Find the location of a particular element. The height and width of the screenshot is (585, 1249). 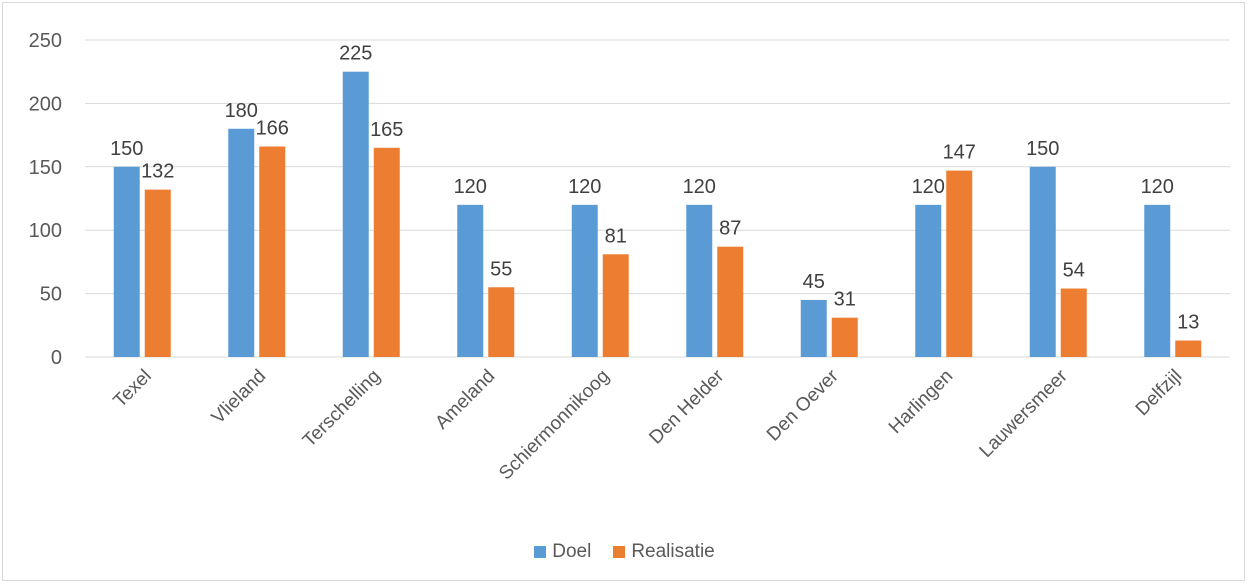

legend-label-doel: Doel is located at coordinates (572, 551).